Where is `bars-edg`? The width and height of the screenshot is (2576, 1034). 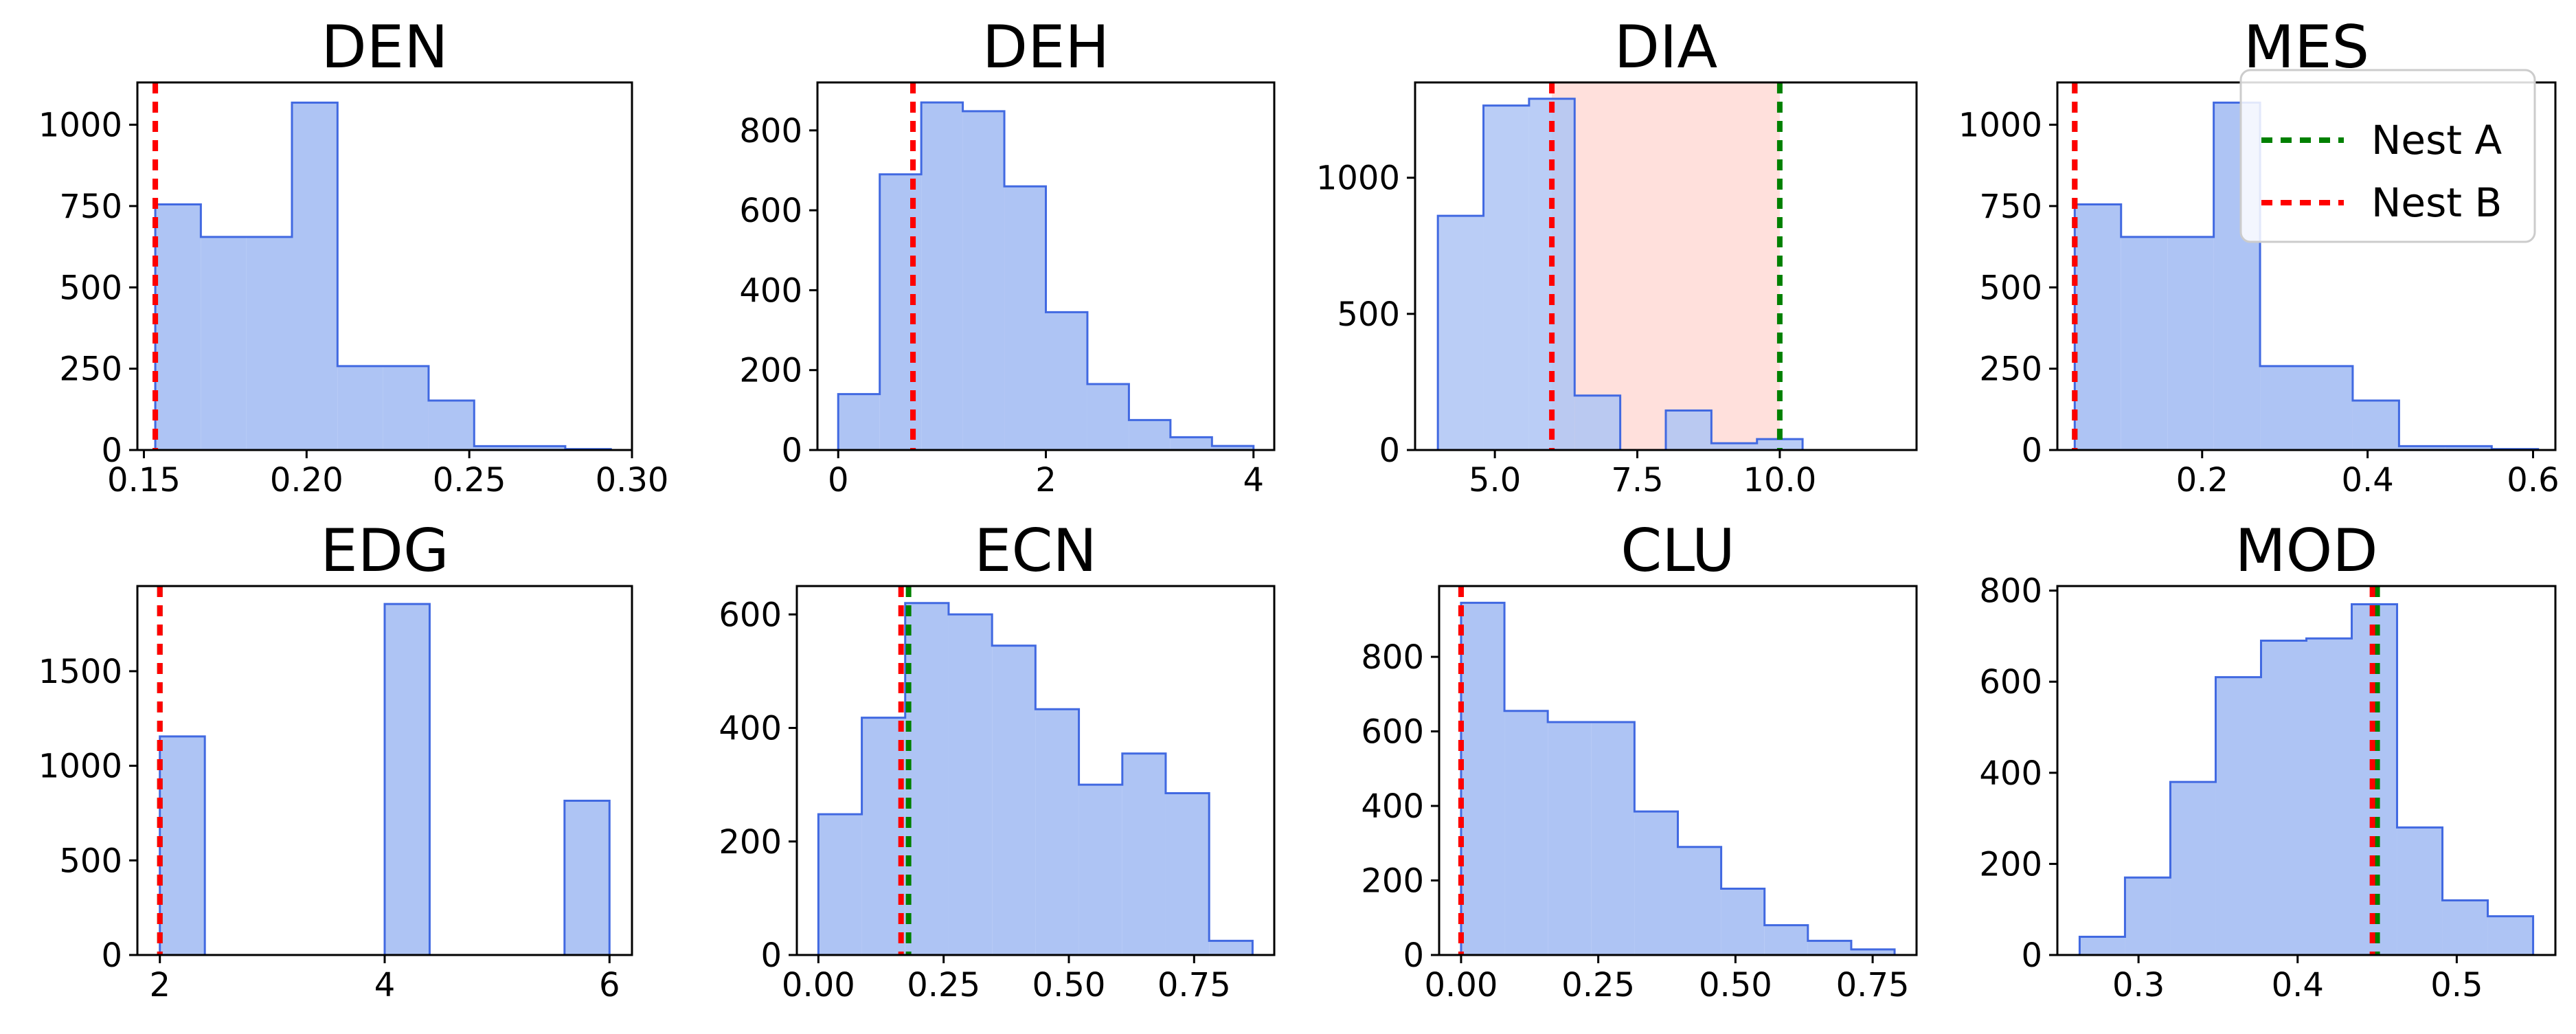 bars-edg is located at coordinates (384, 779).